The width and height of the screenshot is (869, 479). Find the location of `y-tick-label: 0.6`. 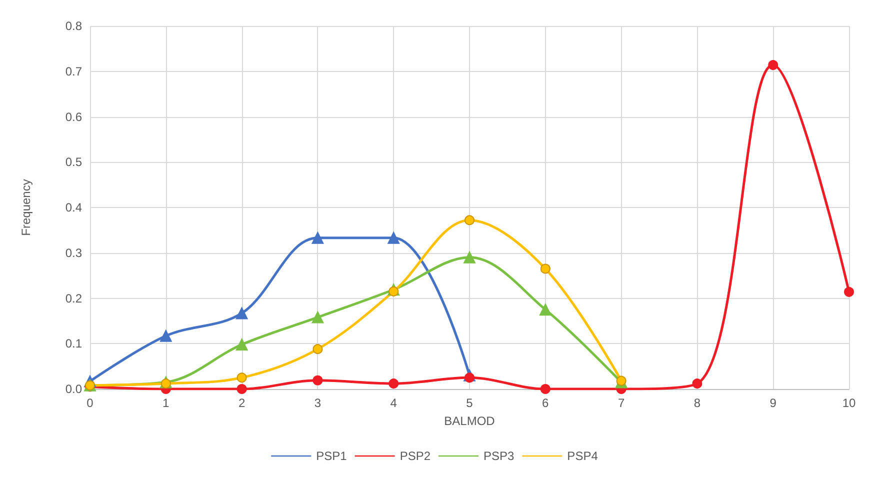

y-tick-label: 0.6 is located at coordinates (73, 117).